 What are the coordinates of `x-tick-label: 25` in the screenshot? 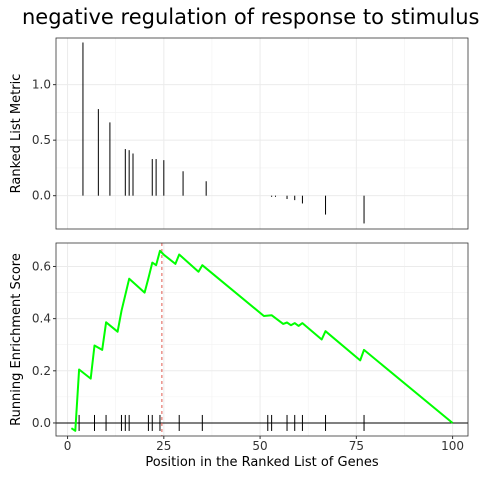 It's located at (163, 446).